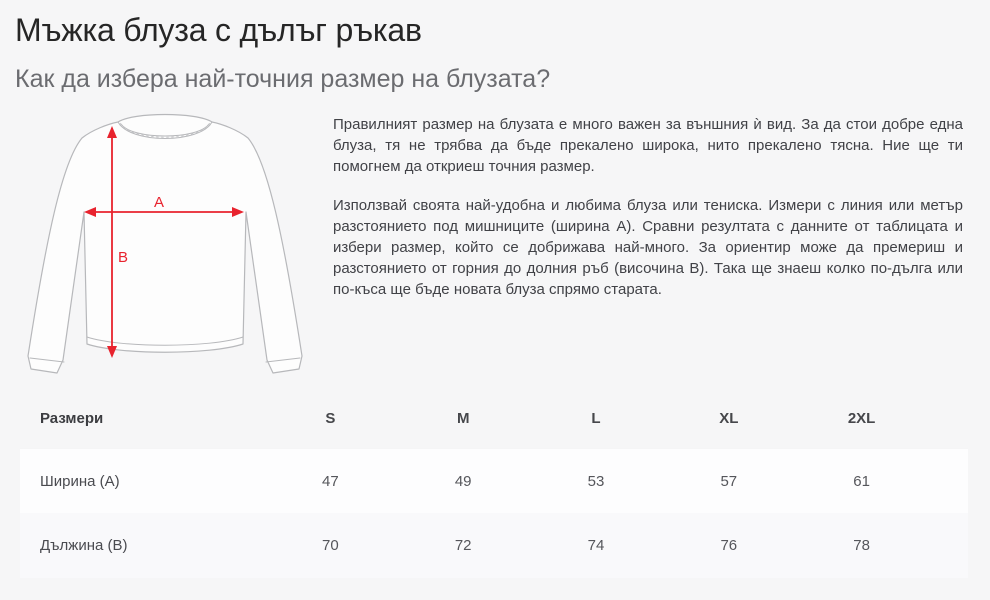 The width and height of the screenshot is (990, 600). I want to click on table-header-sizes: Размери, so click(72, 418).